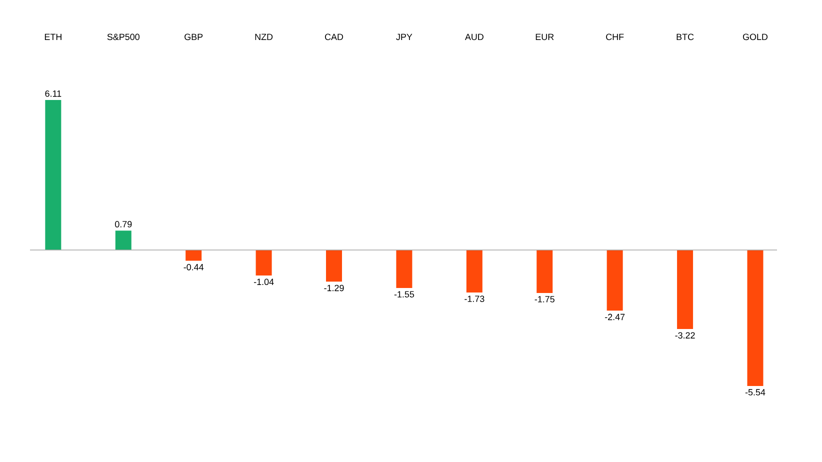  What do you see at coordinates (334, 288) in the screenshot?
I see `data-label: -1.29` at bounding box center [334, 288].